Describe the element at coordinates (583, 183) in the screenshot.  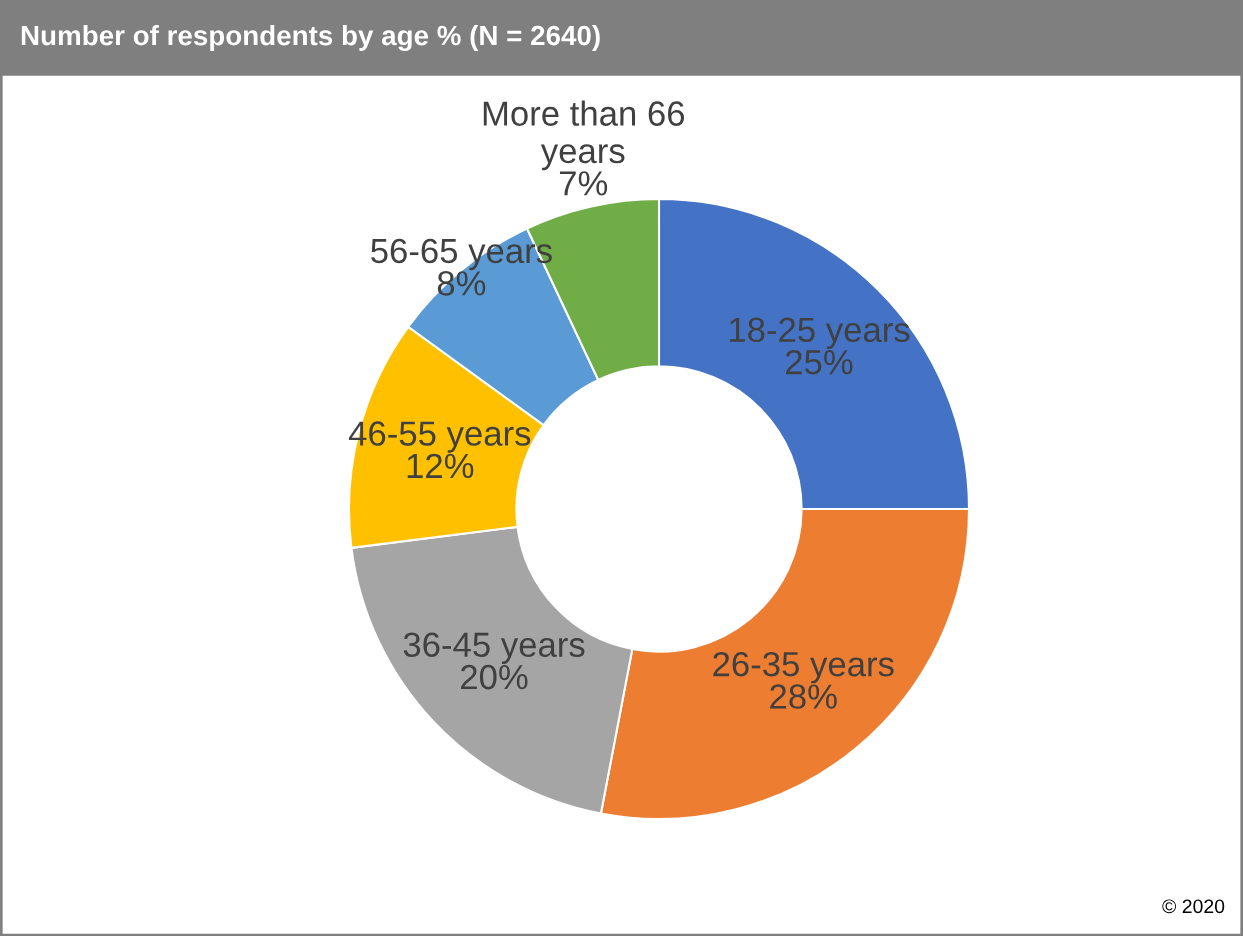
I see `data-label: 7%` at that location.